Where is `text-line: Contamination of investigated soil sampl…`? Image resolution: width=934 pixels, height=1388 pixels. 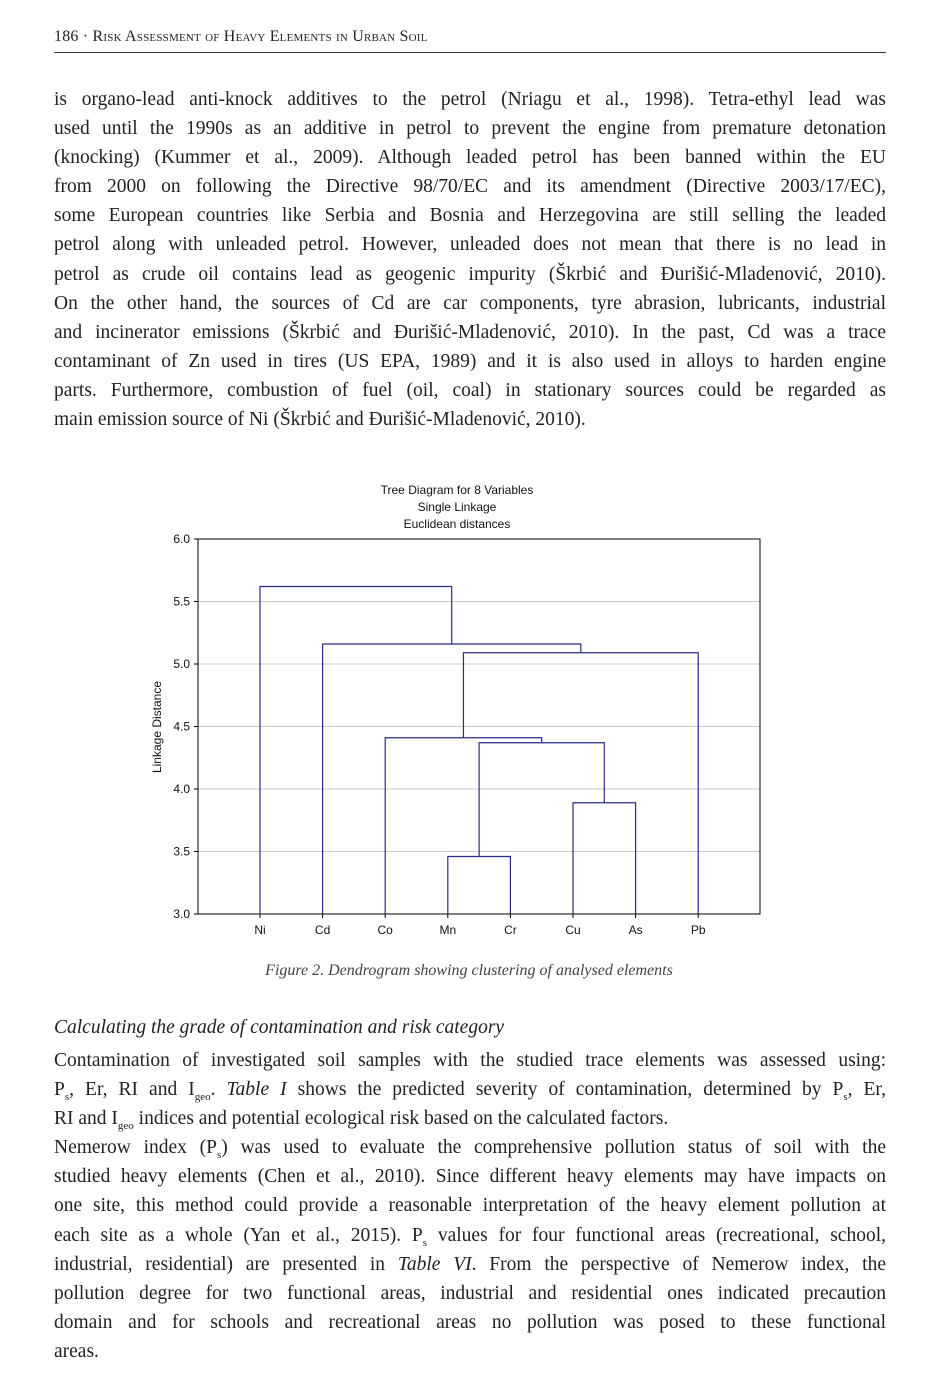 text-line: Contamination of investigated soil sampl… is located at coordinates (470, 1060).